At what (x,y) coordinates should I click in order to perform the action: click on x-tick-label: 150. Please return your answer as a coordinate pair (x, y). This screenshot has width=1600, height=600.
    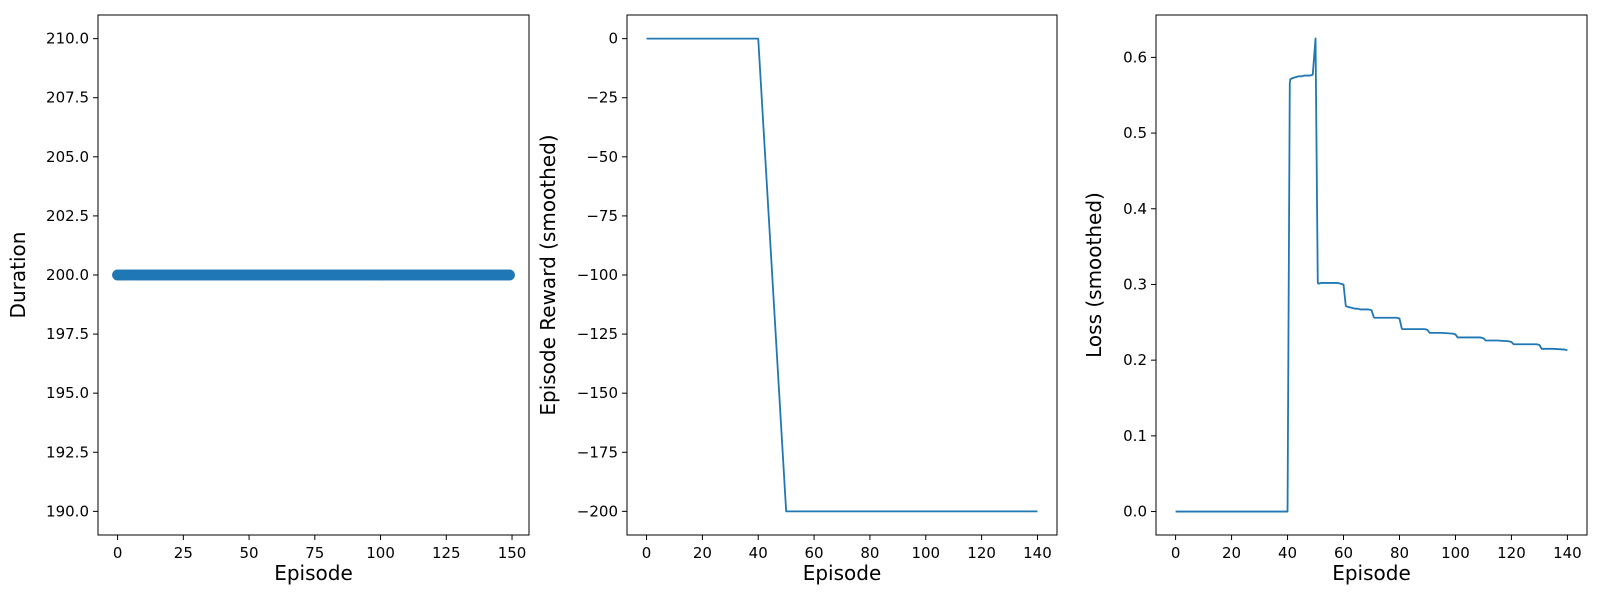
    Looking at the image, I should click on (512, 553).